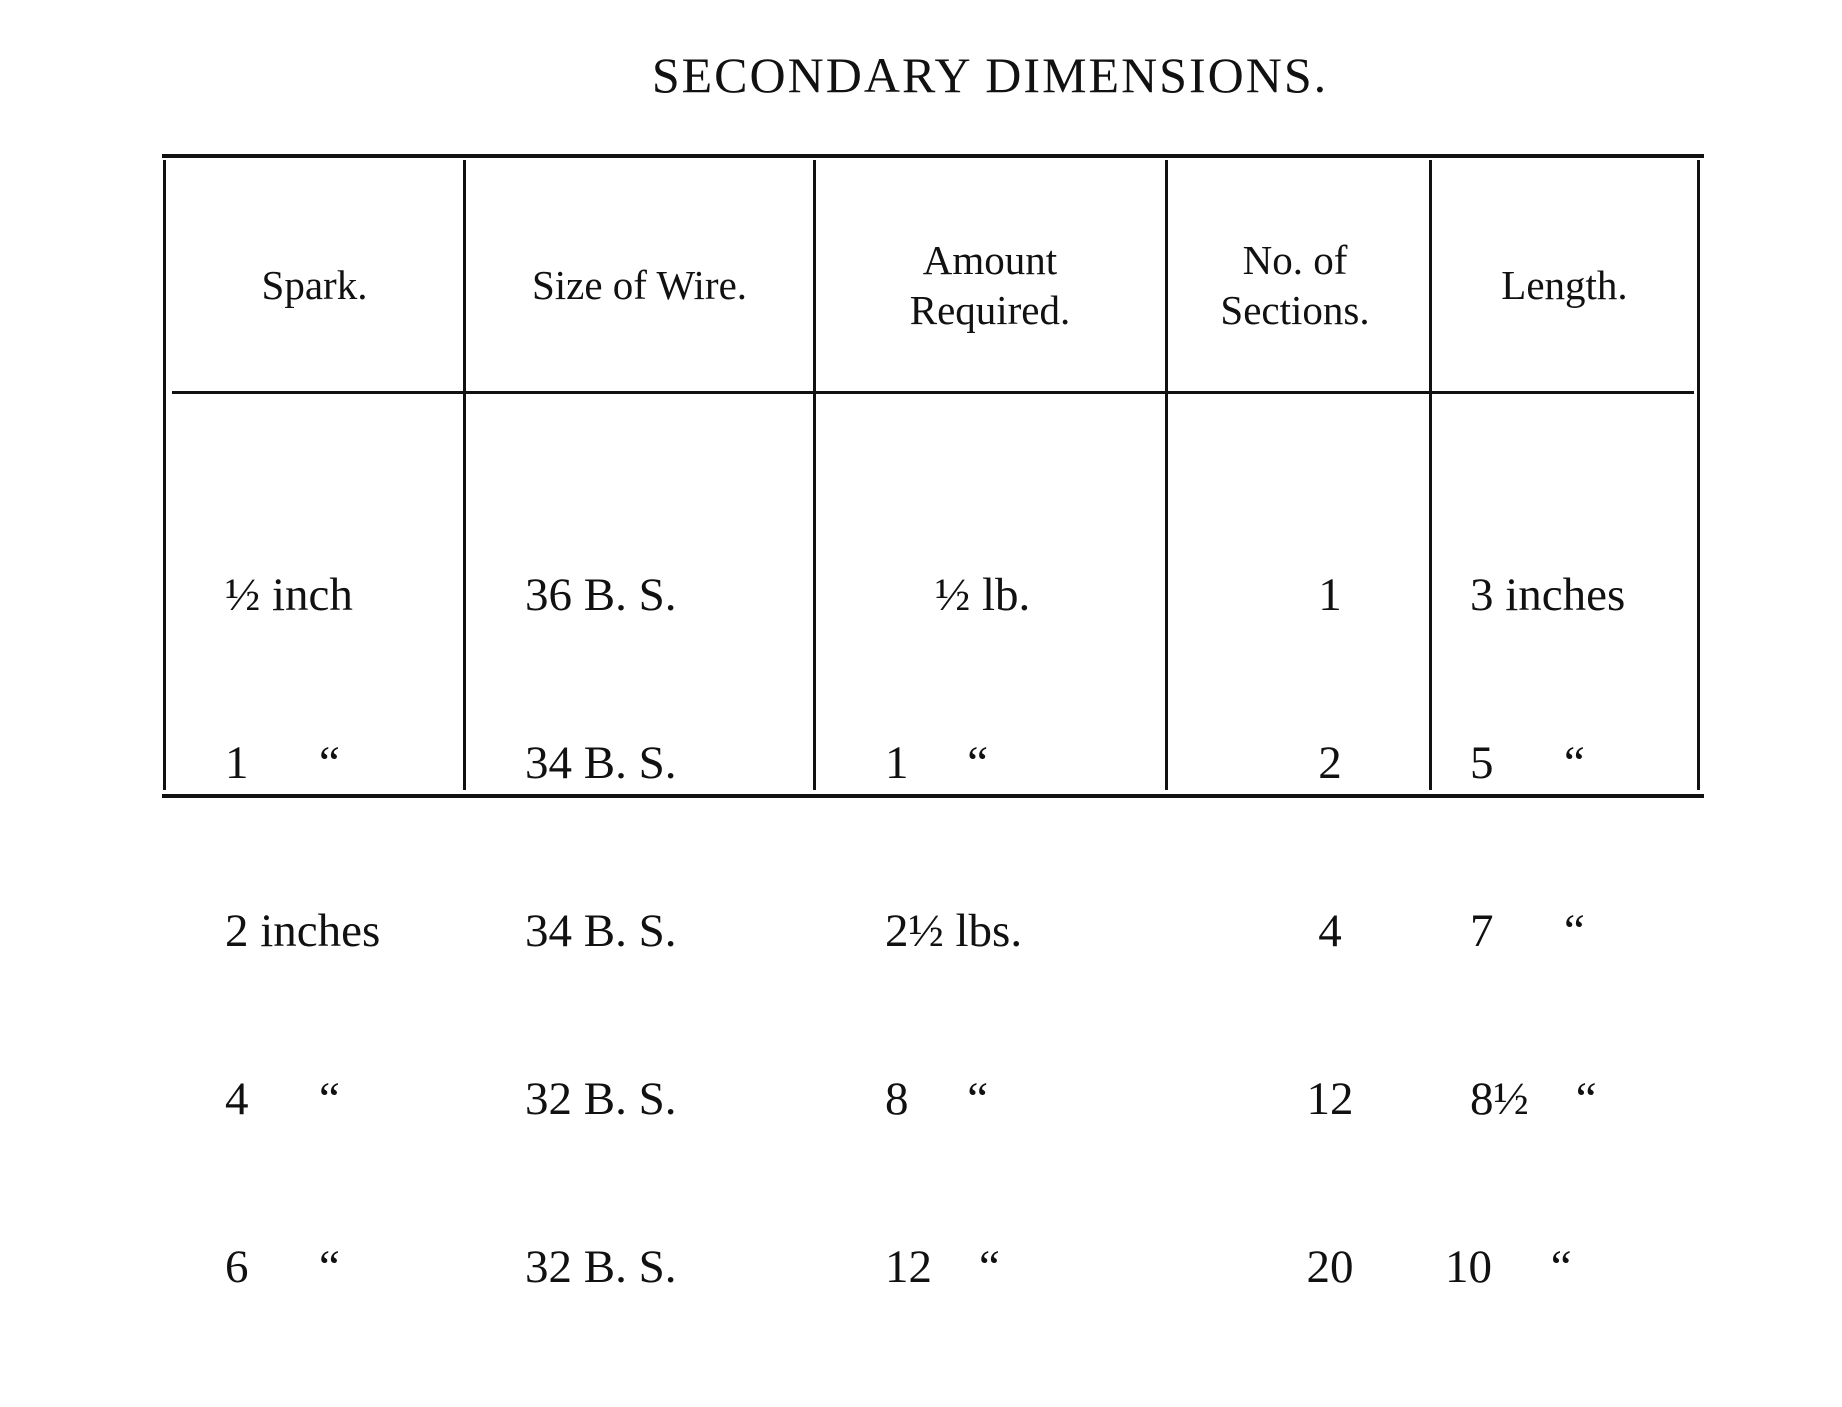 This screenshot has width=1842, height=1407. Describe the element at coordinates (639, 285) in the screenshot. I see `header-size-of-wire: Size of Wire.` at that location.